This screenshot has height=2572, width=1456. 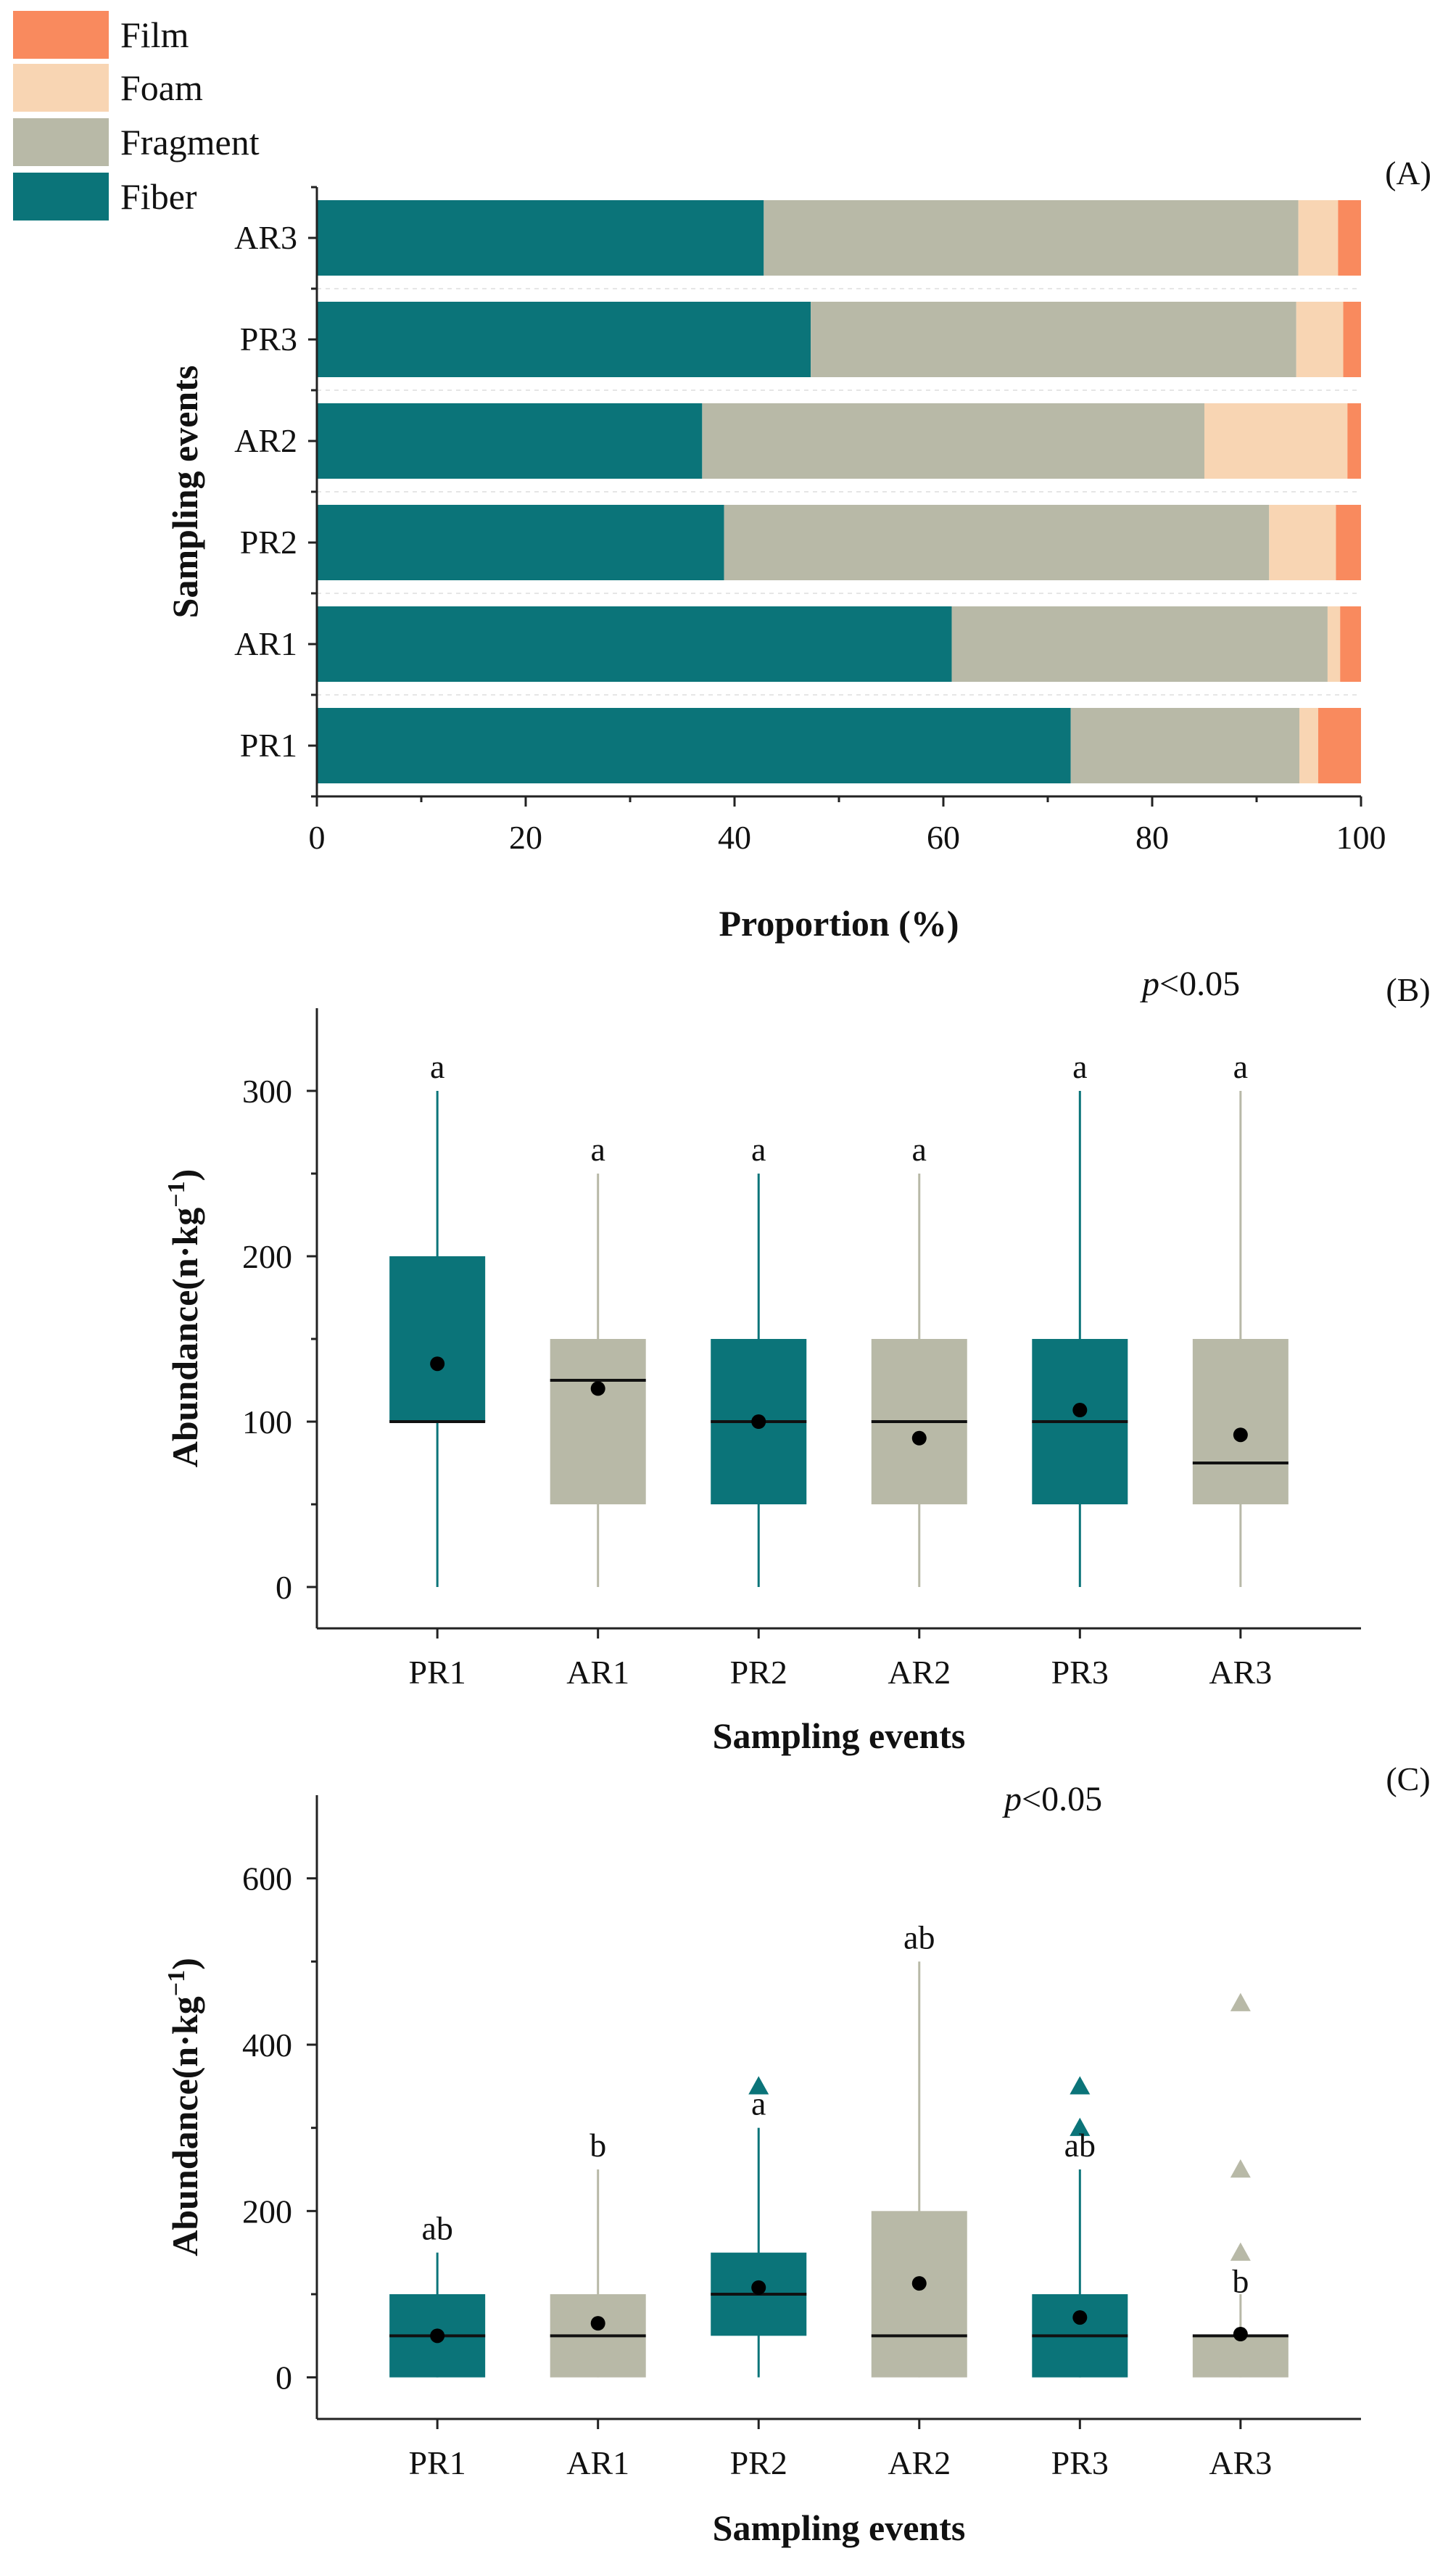 What do you see at coordinates (436, 2228) in the screenshot?
I see `significance-letter-pr1: ab` at bounding box center [436, 2228].